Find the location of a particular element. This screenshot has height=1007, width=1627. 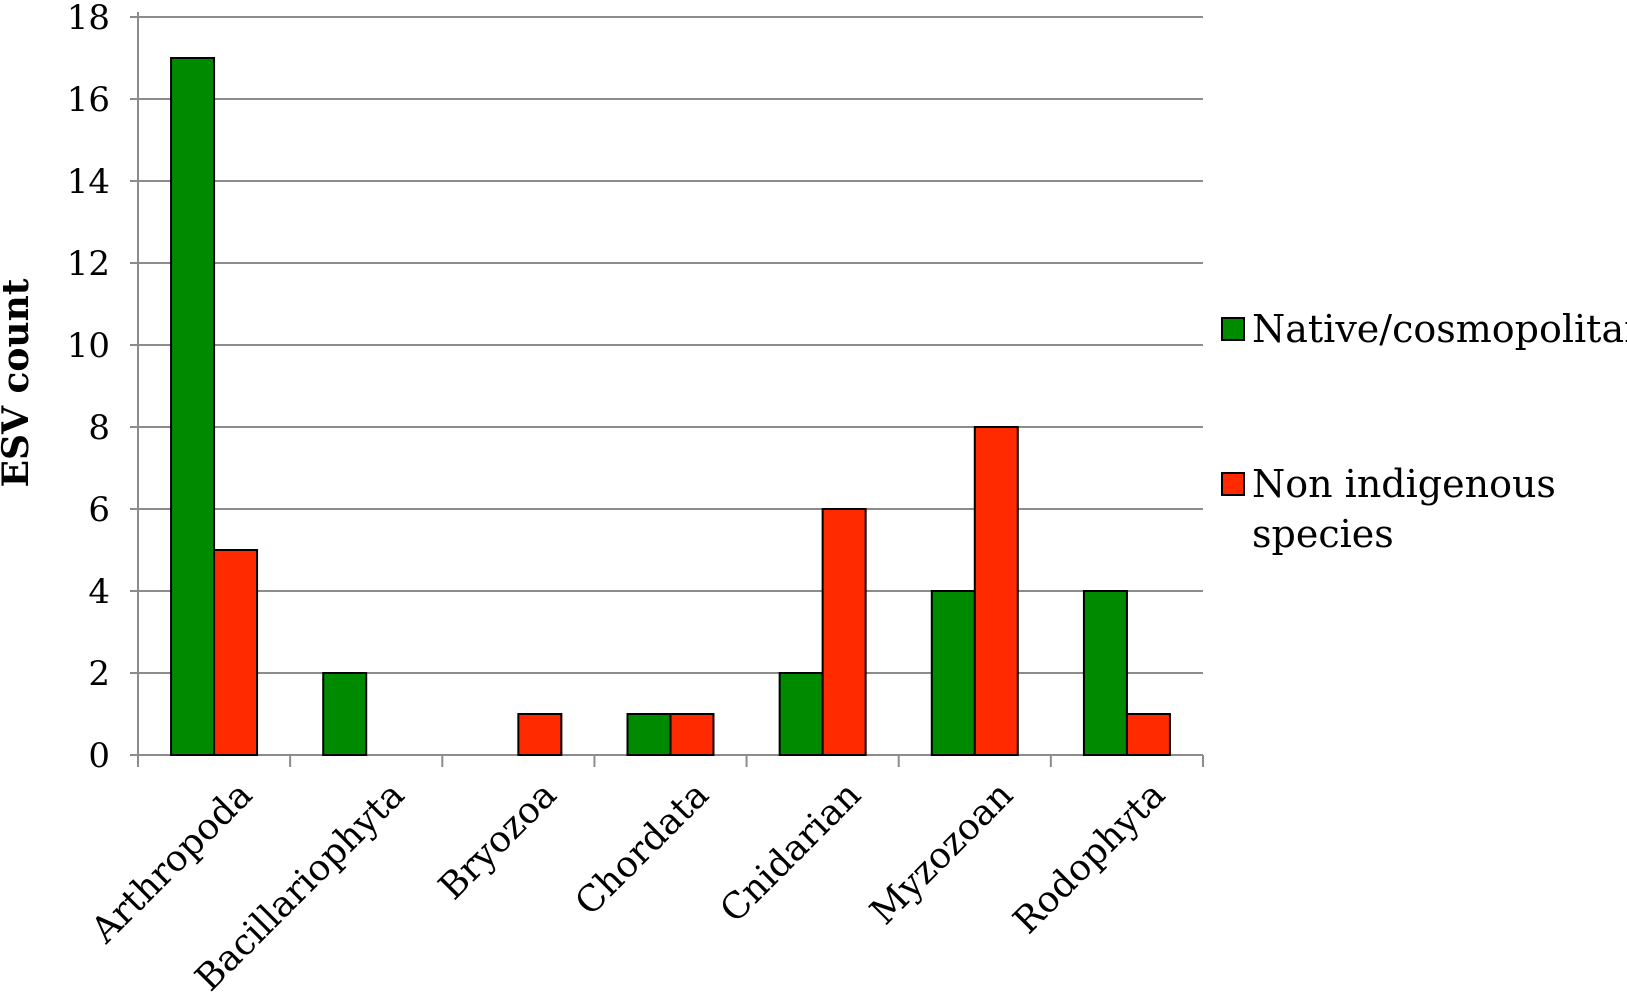

bar-native-cnidarian is located at coordinates (801, 714).